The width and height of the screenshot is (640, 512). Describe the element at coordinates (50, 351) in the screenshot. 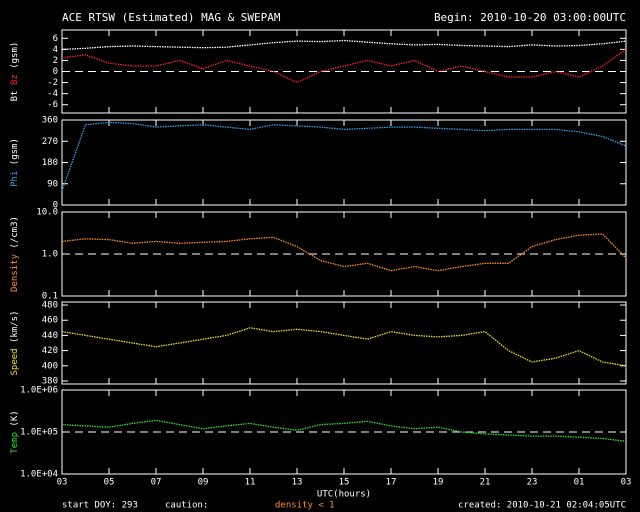

I see `y-tick-label: 420` at that location.